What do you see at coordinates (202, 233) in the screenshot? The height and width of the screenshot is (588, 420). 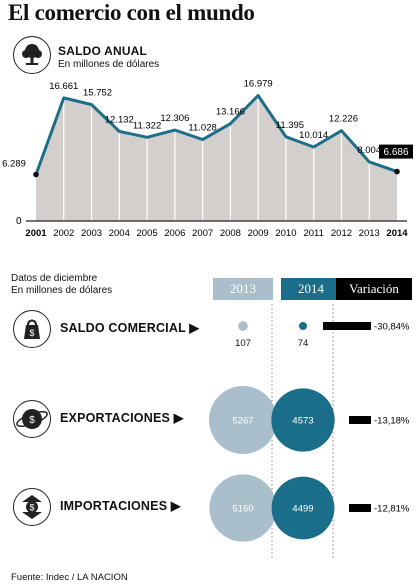 I see `x-tick-label: 2007` at bounding box center [202, 233].